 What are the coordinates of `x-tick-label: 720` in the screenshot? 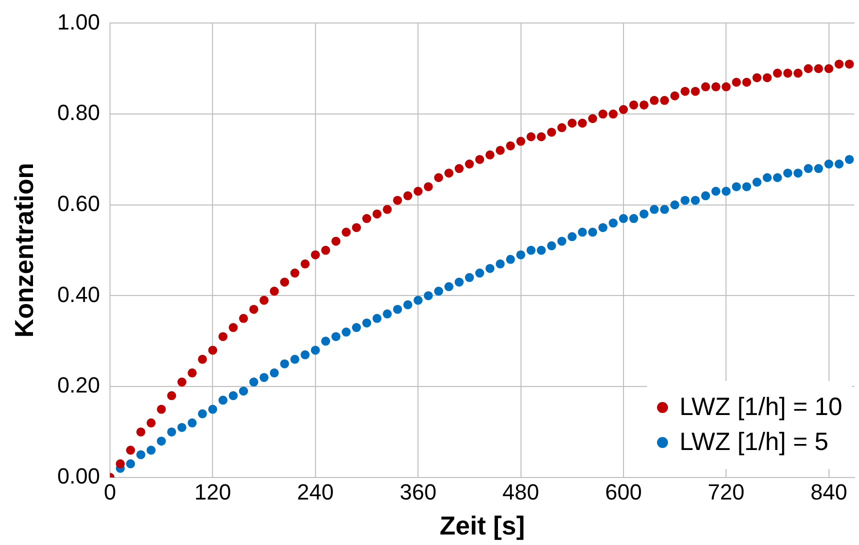 It's located at (726, 492).